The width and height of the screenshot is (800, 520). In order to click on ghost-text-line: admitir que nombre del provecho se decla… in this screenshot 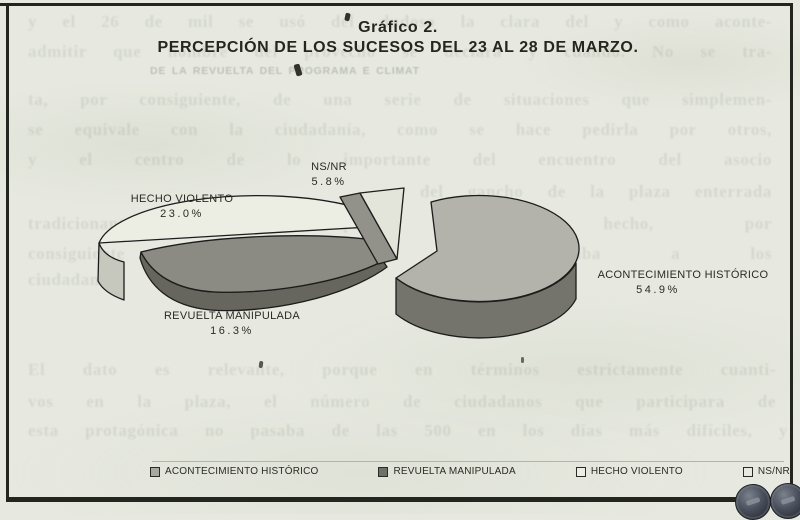, I will do `click(400, 51)`.